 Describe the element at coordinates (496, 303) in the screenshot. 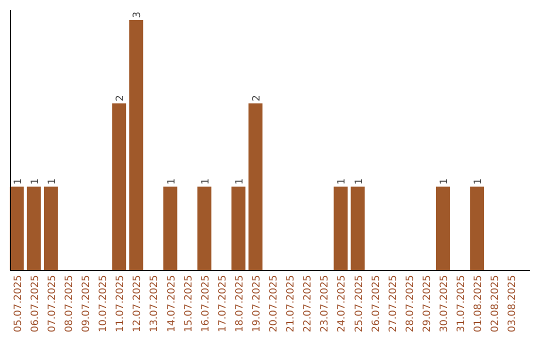

I see `x-tick-label: 02.08.2025` at that location.